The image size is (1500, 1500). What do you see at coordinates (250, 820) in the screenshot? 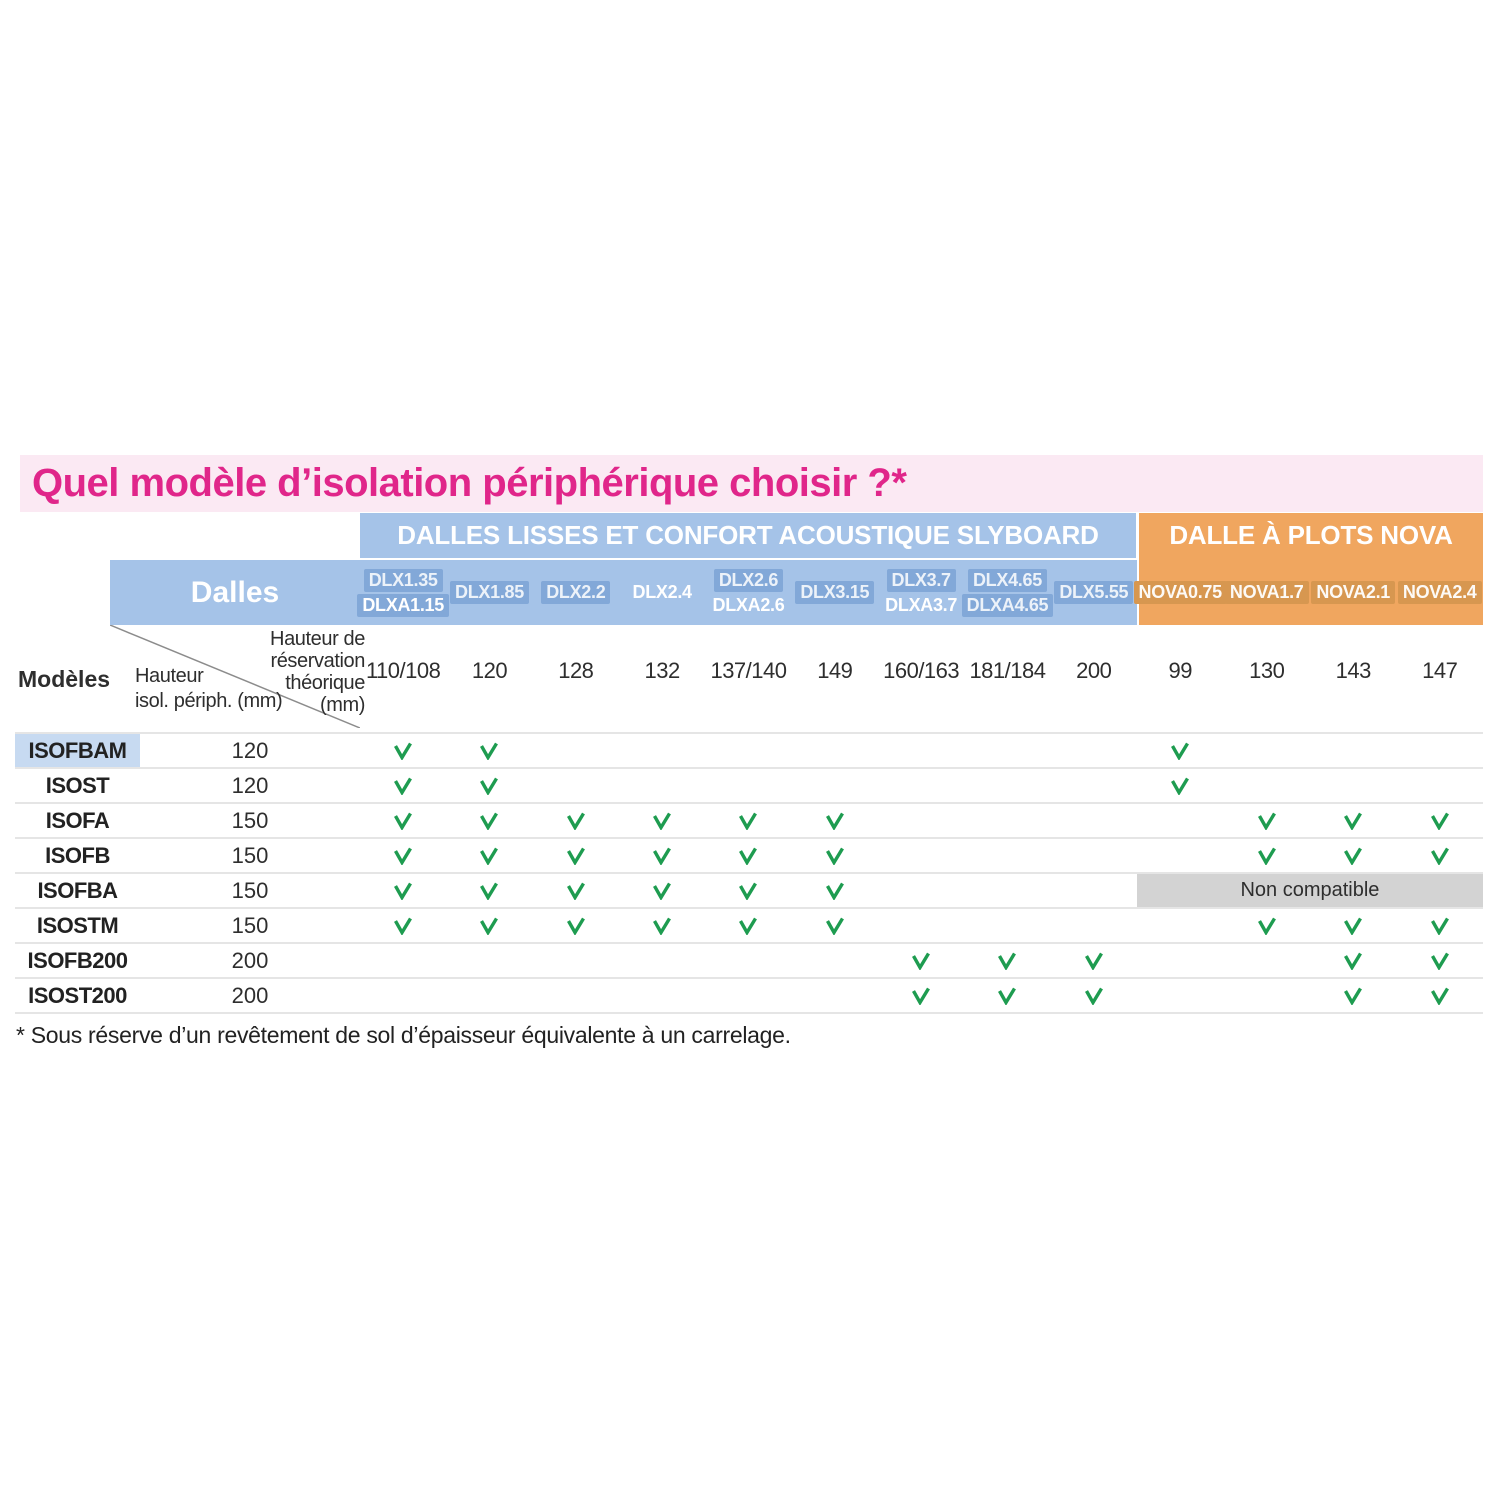
I see `hauteur-value: 150` at bounding box center [250, 820].